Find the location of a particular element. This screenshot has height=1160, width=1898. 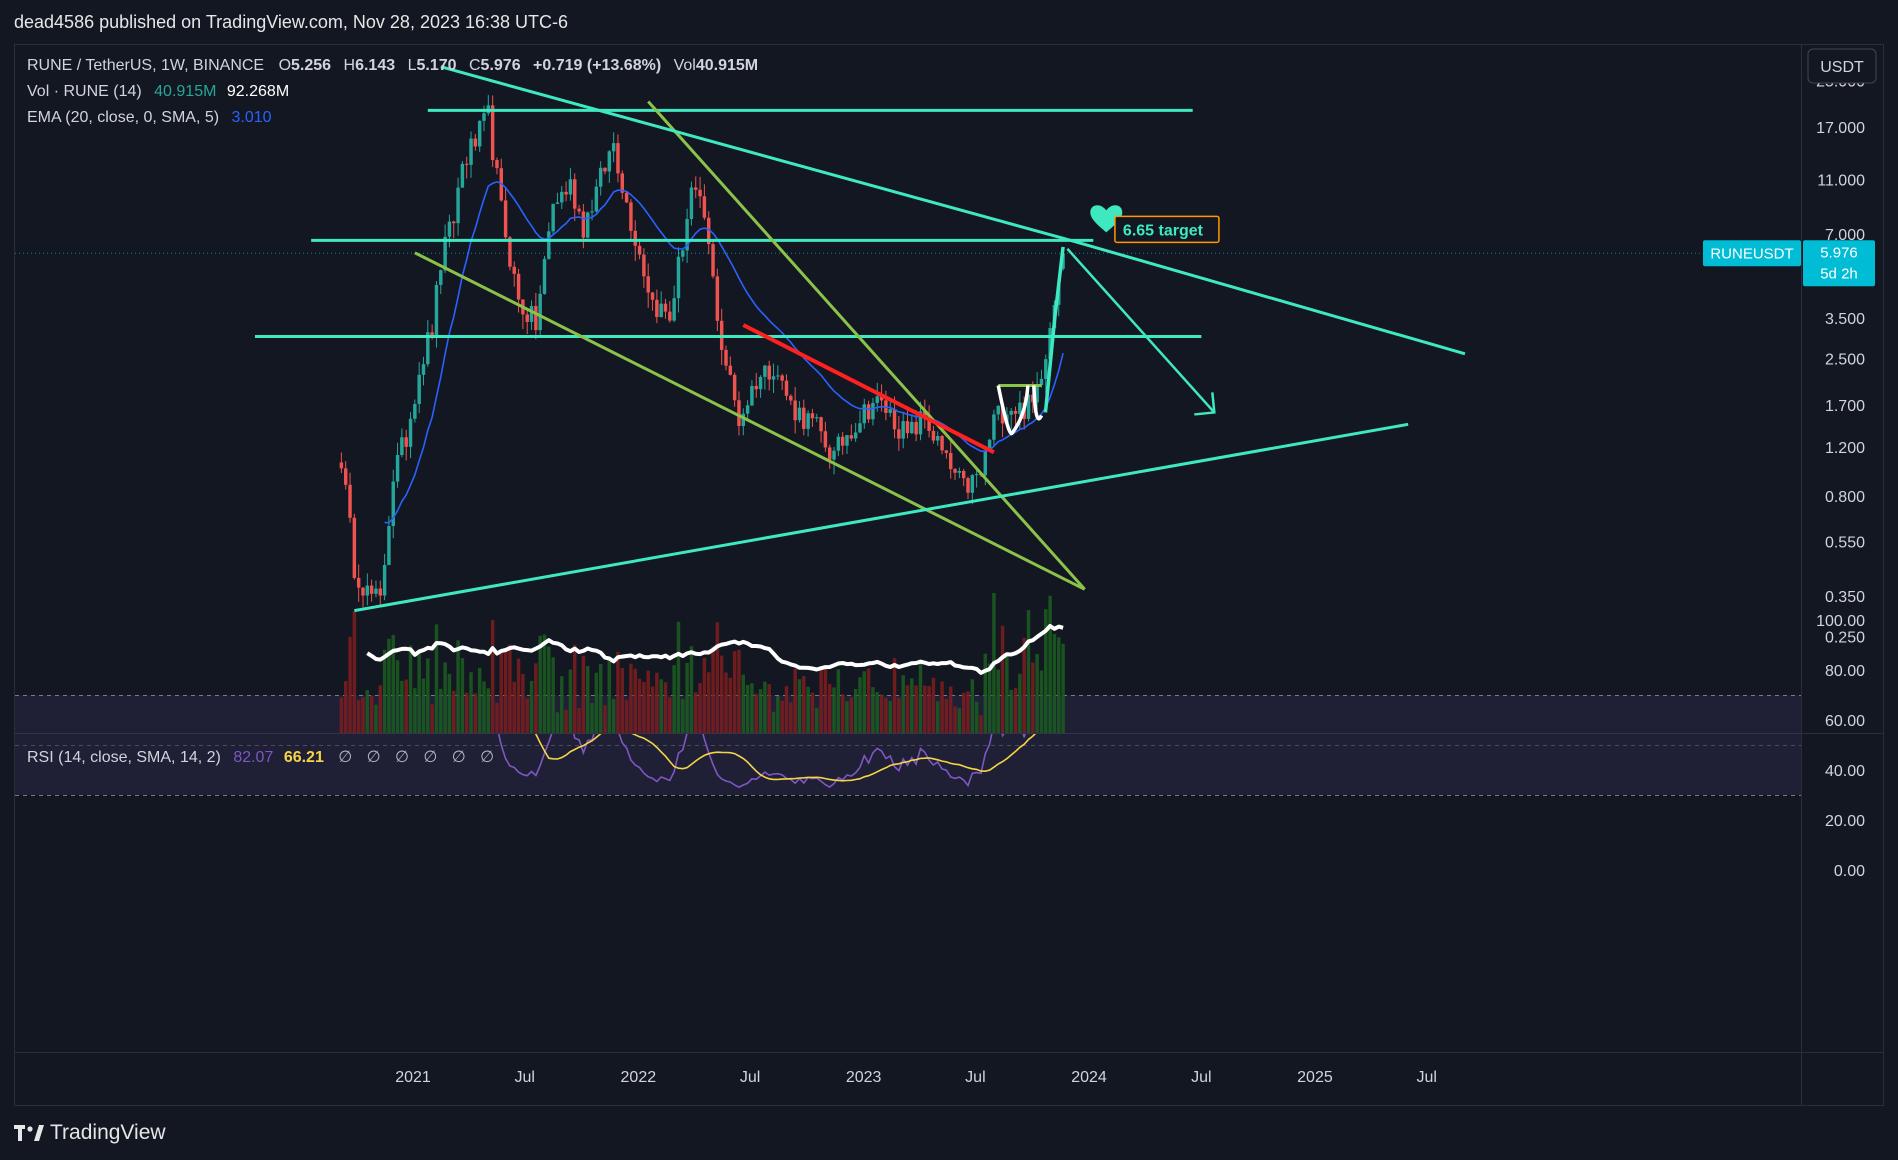

price-tick: 0.250 is located at coordinates (1845, 638).